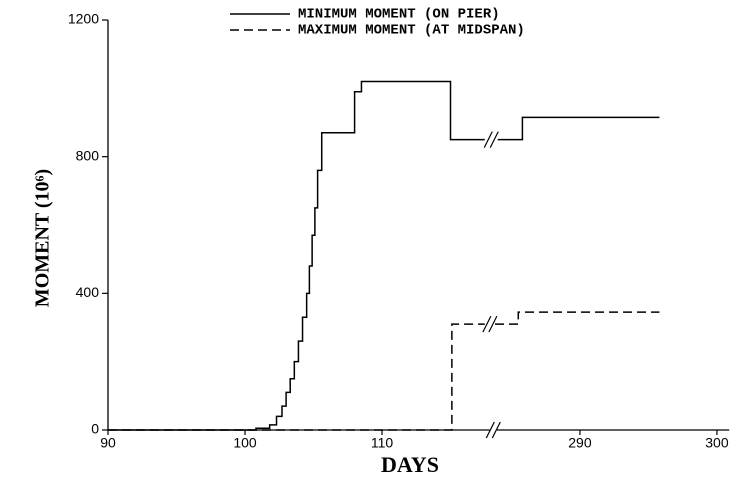 The width and height of the screenshot is (730, 482). Describe the element at coordinates (717, 443) in the screenshot. I see `x-tick-label: 300` at that location.